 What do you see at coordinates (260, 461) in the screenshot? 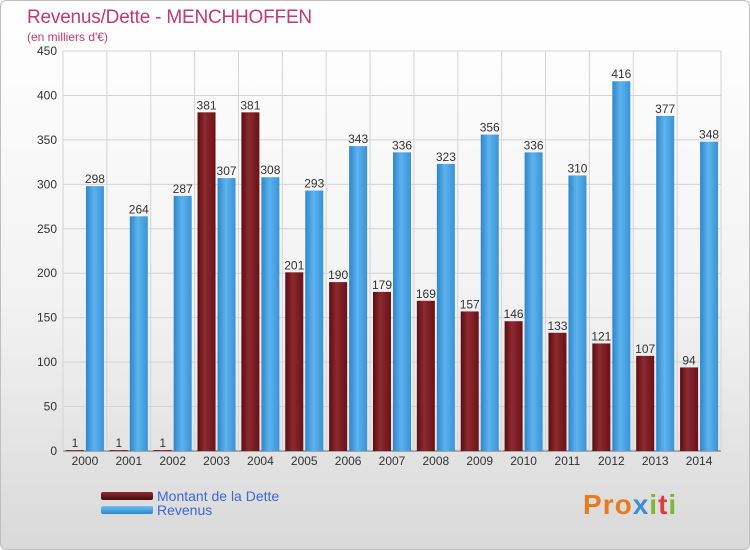
I see `x-tick-label: 2004` at bounding box center [260, 461].